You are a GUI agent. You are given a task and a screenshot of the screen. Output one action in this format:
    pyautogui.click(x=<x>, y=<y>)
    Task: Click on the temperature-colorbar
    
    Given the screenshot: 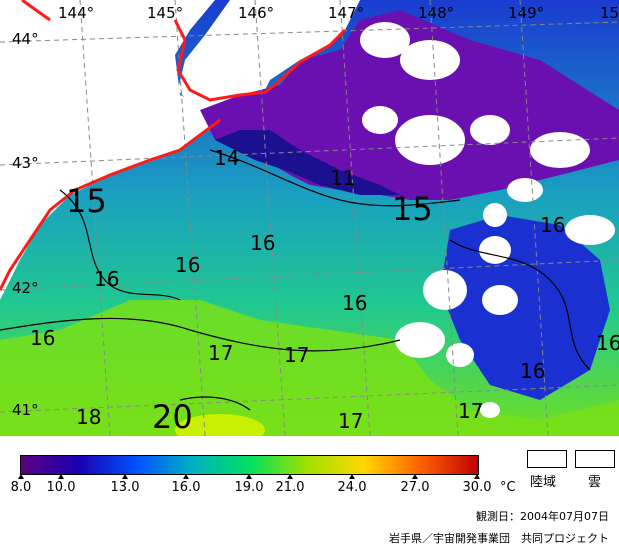 What is the action you would take?
    pyautogui.click(x=249, y=465)
    